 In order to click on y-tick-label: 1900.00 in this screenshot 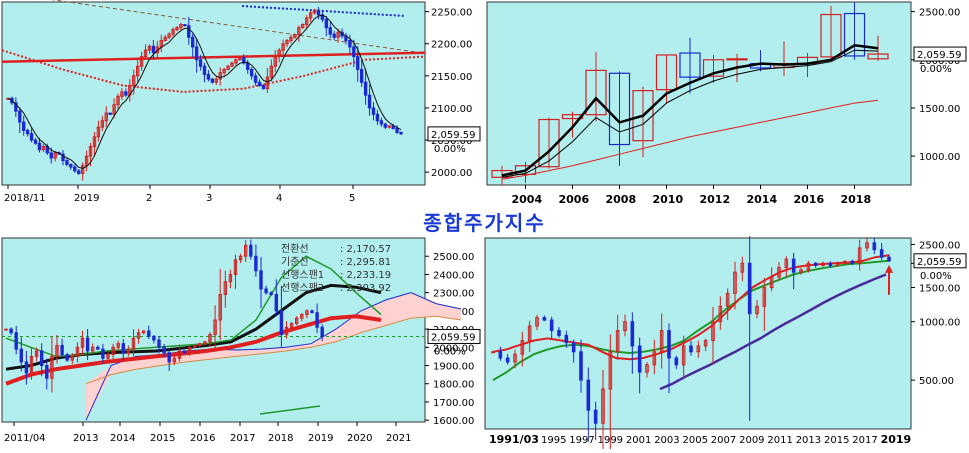, I will do `click(453, 367)`.